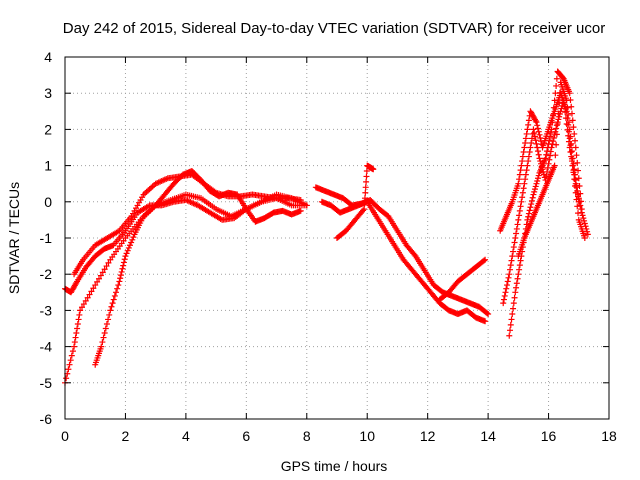  Describe the element at coordinates (48, 93) in the screenshot. I see `y-tick-label: 3` at that location.